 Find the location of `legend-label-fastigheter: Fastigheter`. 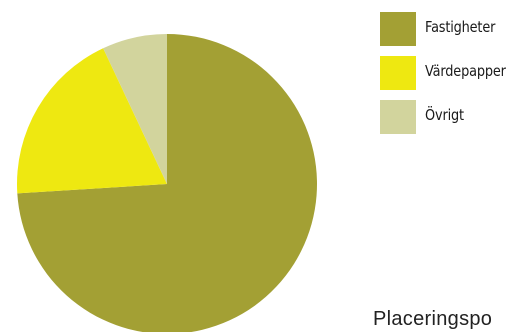

legend-label-fastigheter: Fastigheter is located at coordinates (460, 27).